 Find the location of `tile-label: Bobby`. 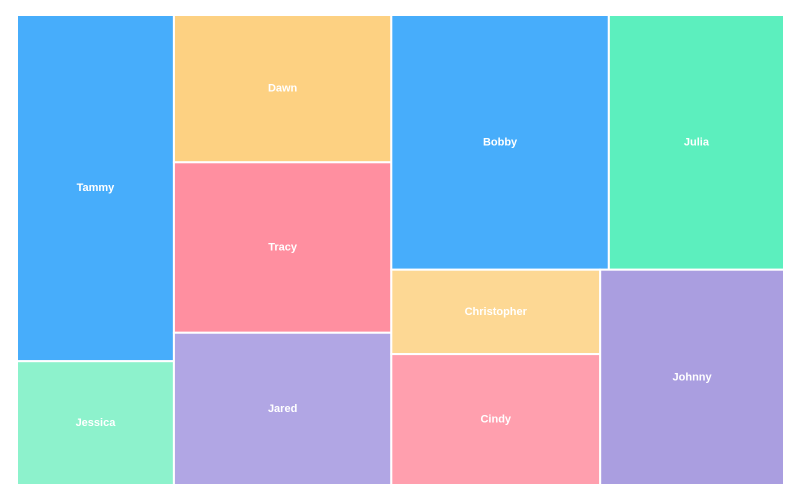

tile-label: Bobby is located at coordinates (500, 142).